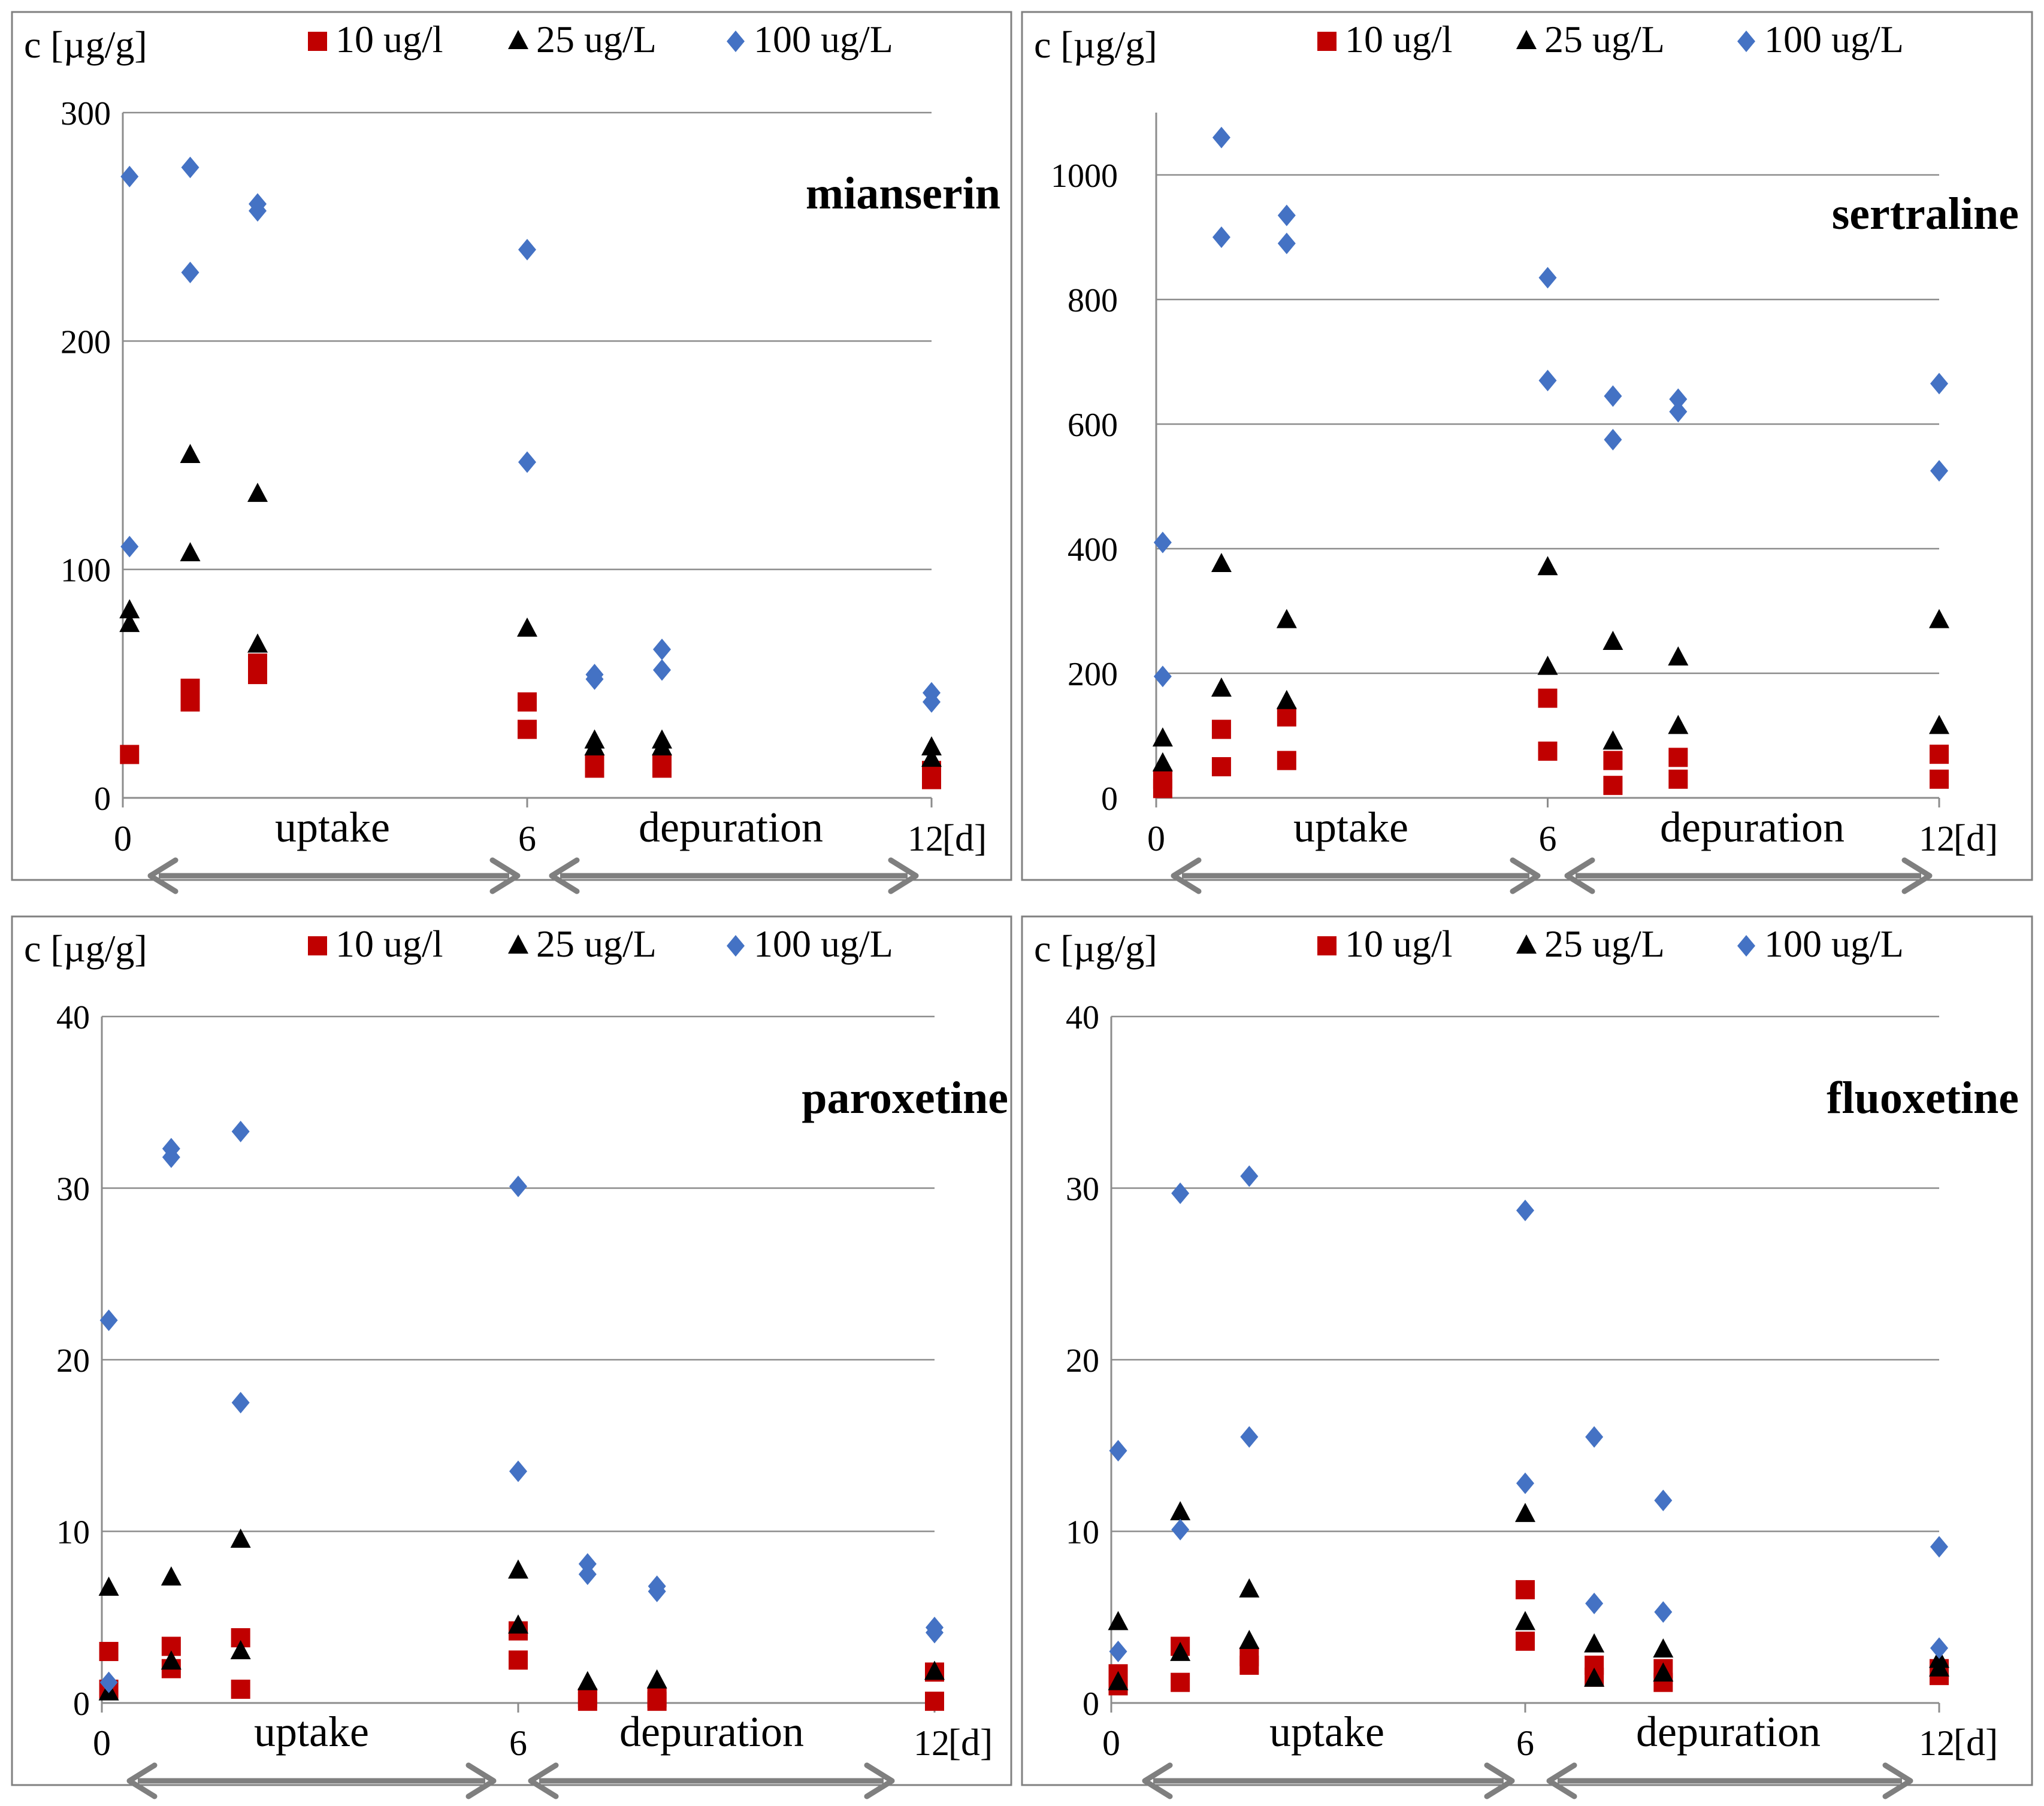 This screenshot has height=1806, width=2044. I want to click on y-tick-label: 300, so click(86, 113).